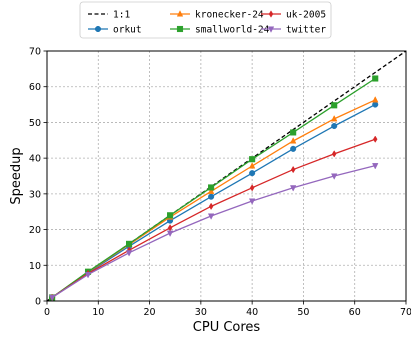 The height and width of the screenshot is (338, 411). Describe the element at coordinates (38, 302) in the screenshot. I see `y-tick-label: 0` at that location.